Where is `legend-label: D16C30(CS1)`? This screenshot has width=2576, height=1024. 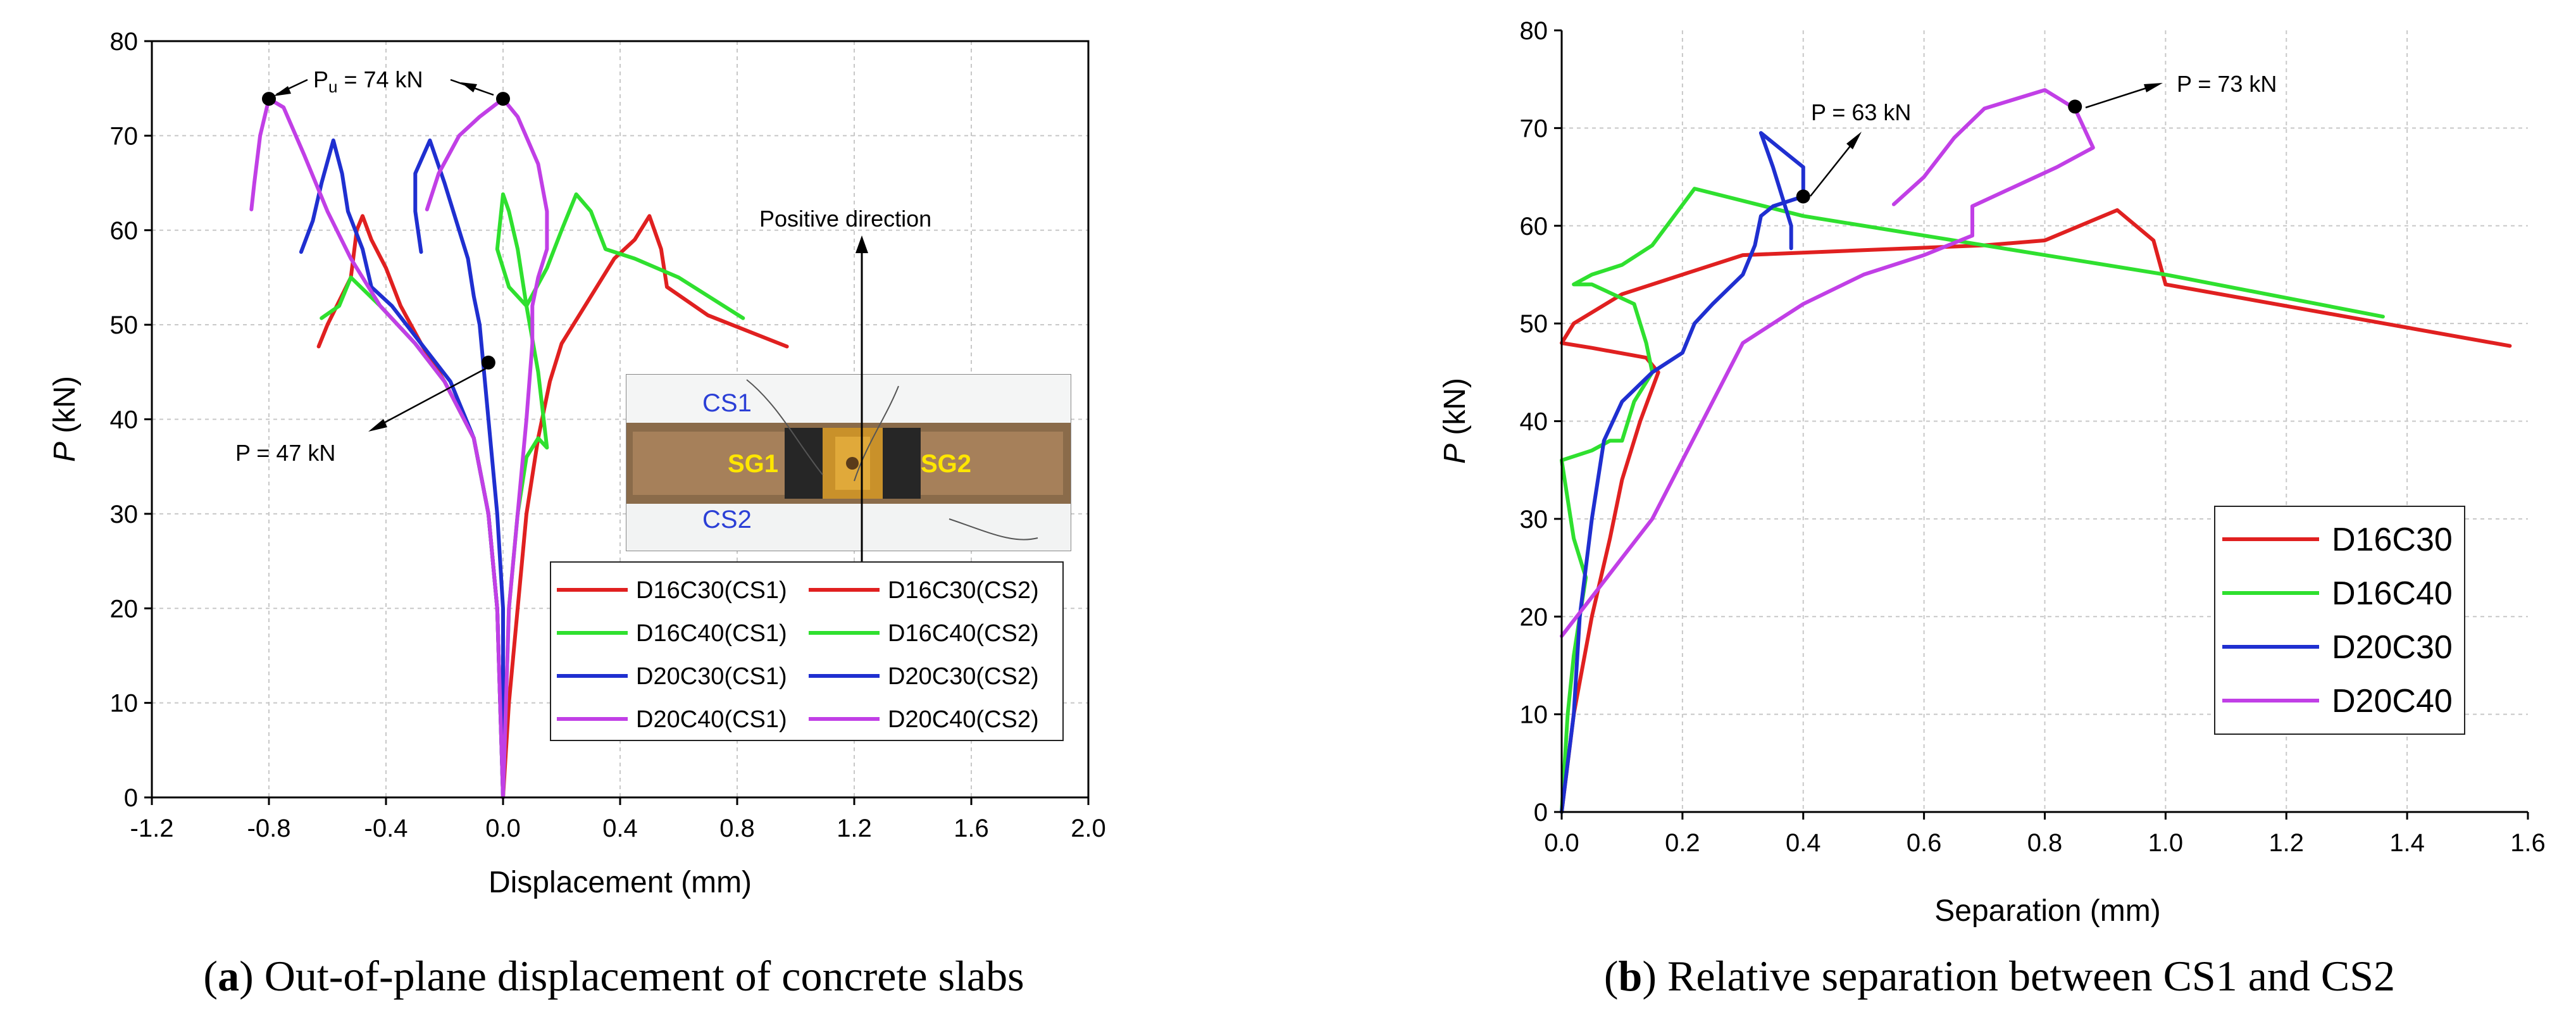 legend-label: D16C30(CS1) is located at coordinates (711, 590).